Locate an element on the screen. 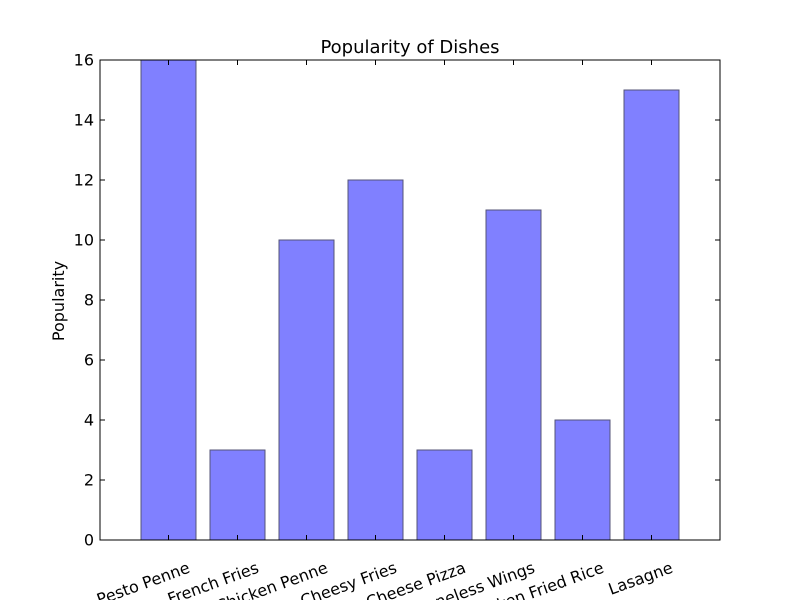 This screenshot has width=800, height=604. y-tick-label: 0 is located at coordinates (89, 540).